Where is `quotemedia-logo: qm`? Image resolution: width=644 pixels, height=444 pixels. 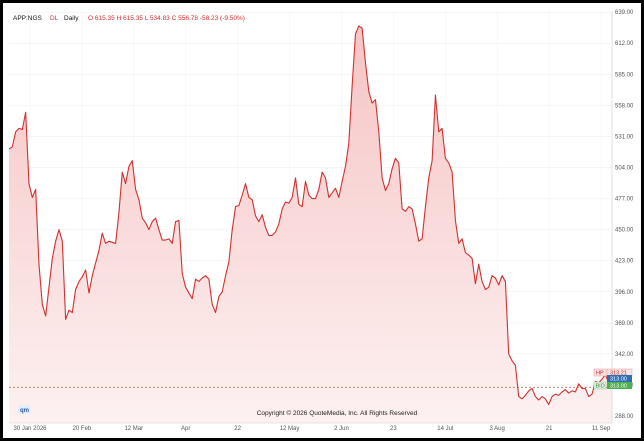 quotemedia-logo: qm is located at coordinates (24, 409).